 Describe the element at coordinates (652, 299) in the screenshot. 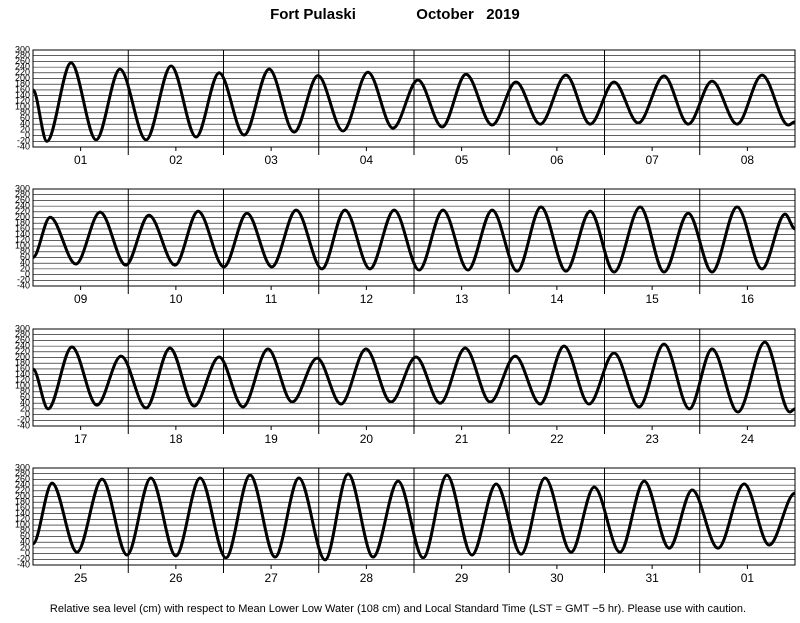

I see `x-tick-label: 15` at that location.